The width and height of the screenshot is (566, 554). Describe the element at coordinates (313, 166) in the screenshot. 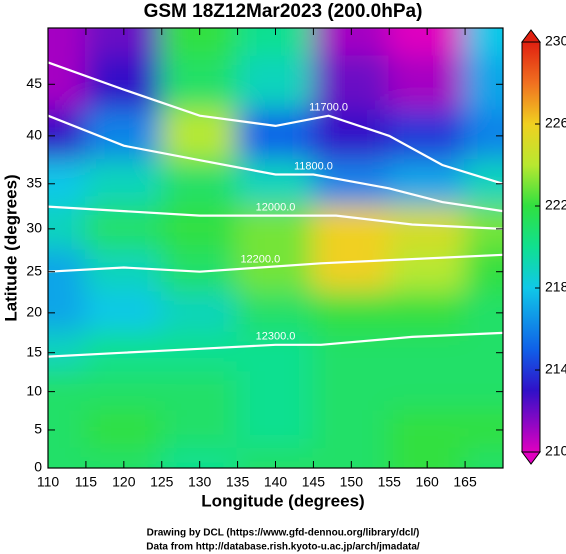

I see `contour-label: 11800.0` at that location.